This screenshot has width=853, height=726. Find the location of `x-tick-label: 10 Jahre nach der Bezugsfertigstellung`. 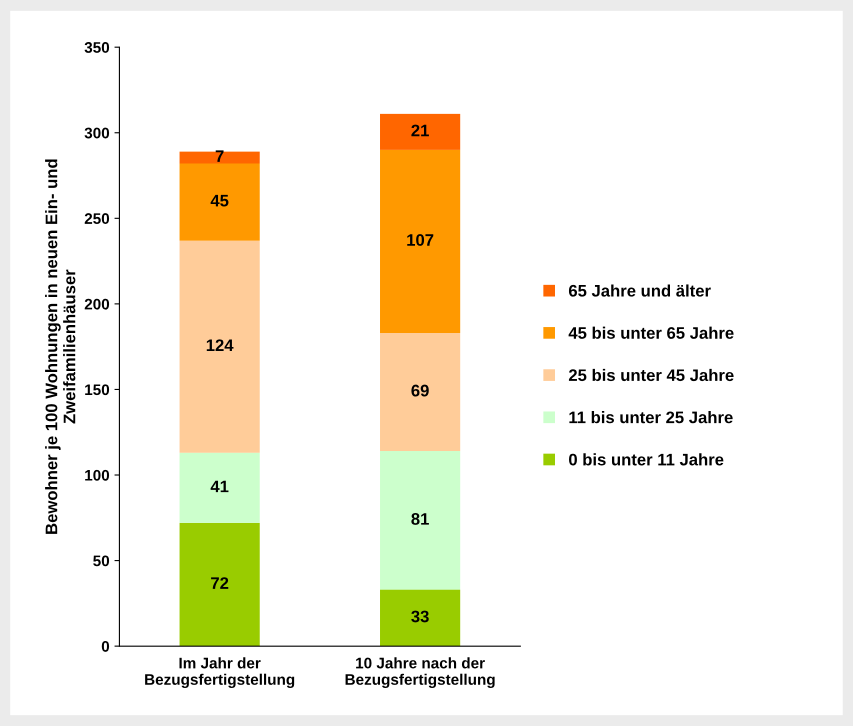

x-tick-label: 10 Jahre nach der Bezugsfertigstellung is located at coordinates (420, 672).